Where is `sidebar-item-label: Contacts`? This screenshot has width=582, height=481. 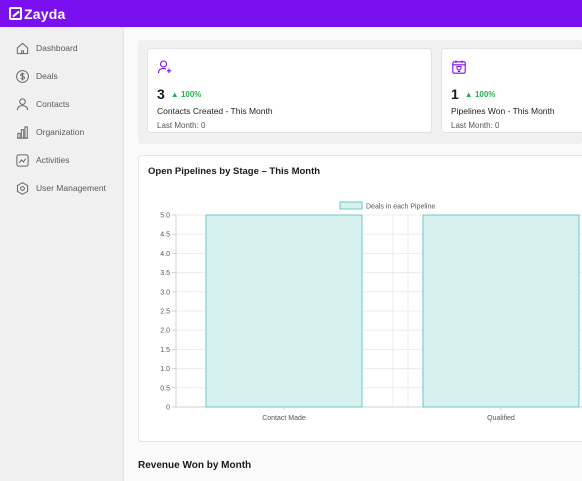 sidebar-item-label: Contacts is located at coordinates (53, 104).